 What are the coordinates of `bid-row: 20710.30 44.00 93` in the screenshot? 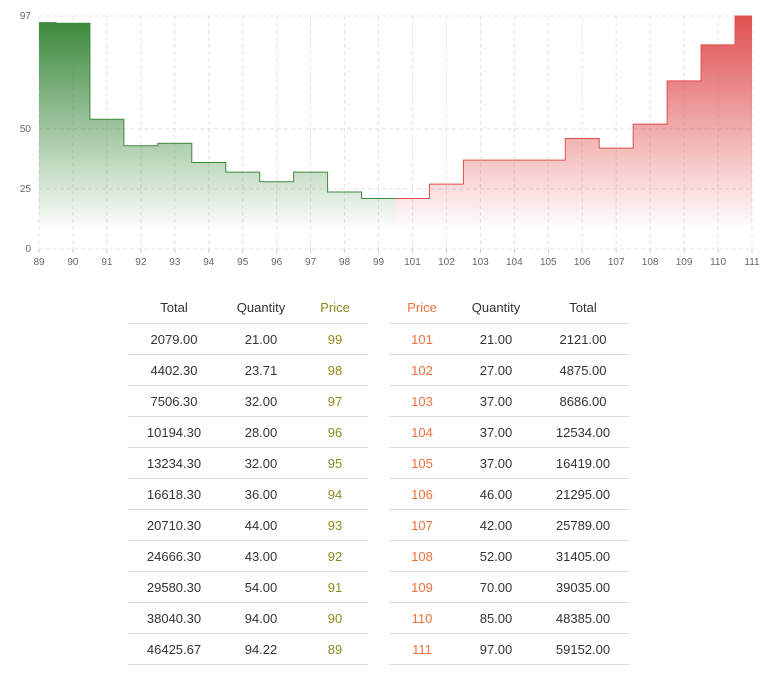 It's located at (248, 525).